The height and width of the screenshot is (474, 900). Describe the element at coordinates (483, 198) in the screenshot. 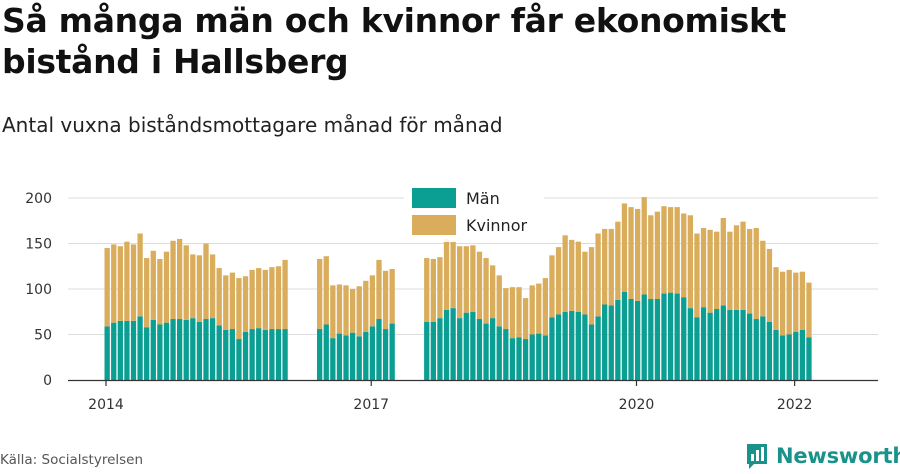

I see `legend-label: Män` at that location.